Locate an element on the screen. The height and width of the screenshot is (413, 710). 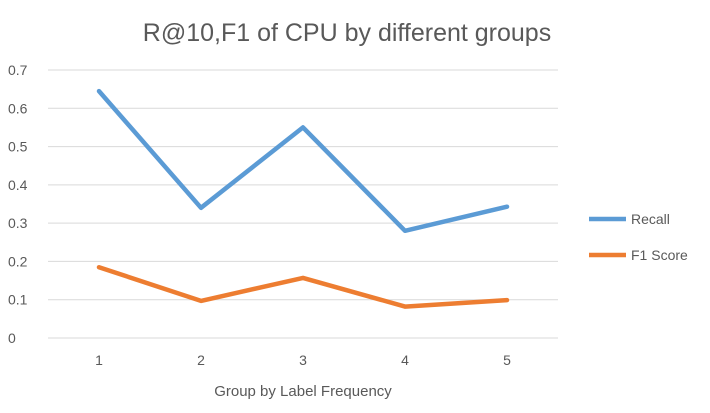
y-tick-label: 0.1 is located at coordinates (18, 300).